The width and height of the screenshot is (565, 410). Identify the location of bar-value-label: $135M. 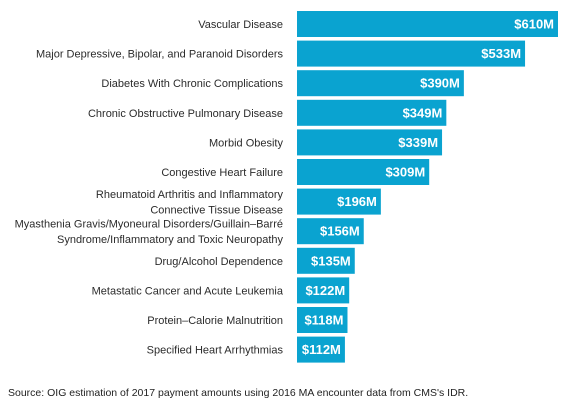
(331, 260).